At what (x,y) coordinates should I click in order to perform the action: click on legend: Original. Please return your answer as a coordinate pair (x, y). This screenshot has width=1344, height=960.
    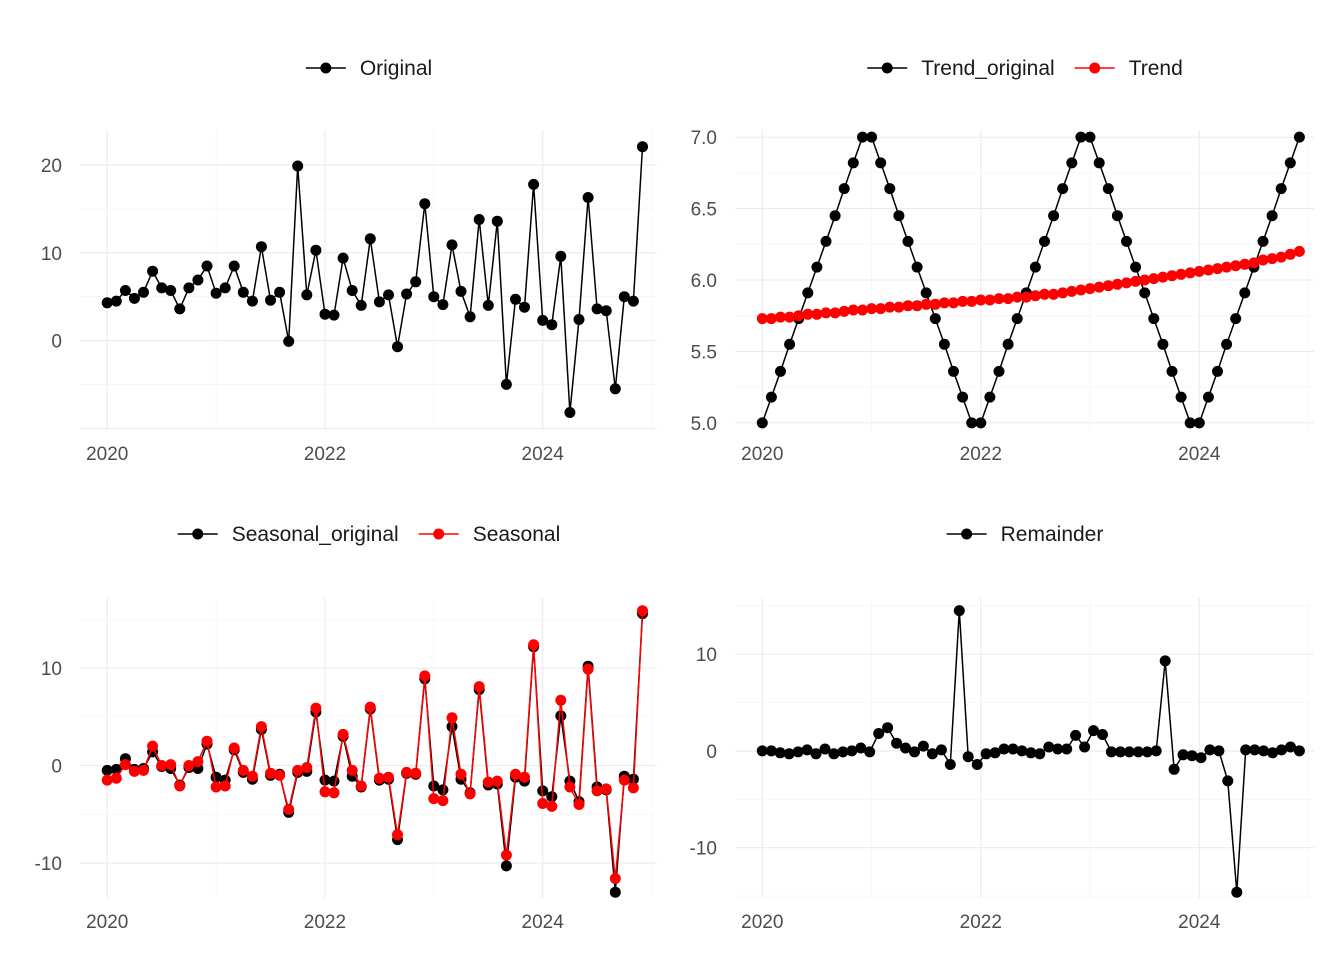
    Looking at the image, I should click on (368, 68).